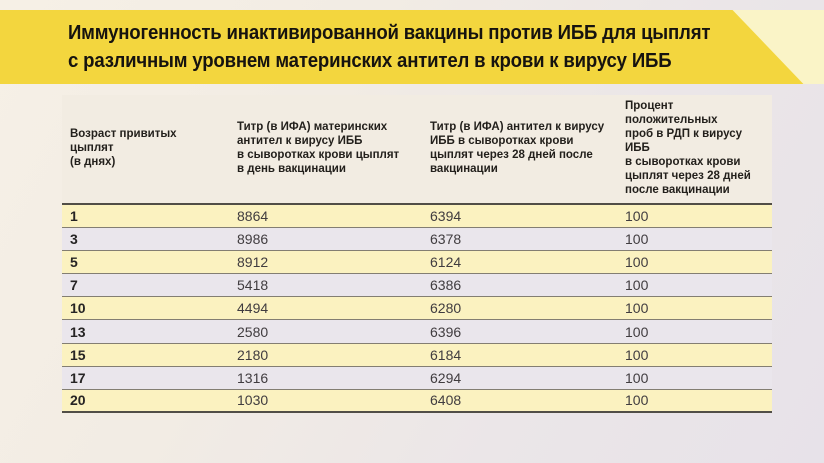  Describe the element at coordinates (417, 401) in the screenshot. I see `table-row: 20 1030 6408 100` at that location.